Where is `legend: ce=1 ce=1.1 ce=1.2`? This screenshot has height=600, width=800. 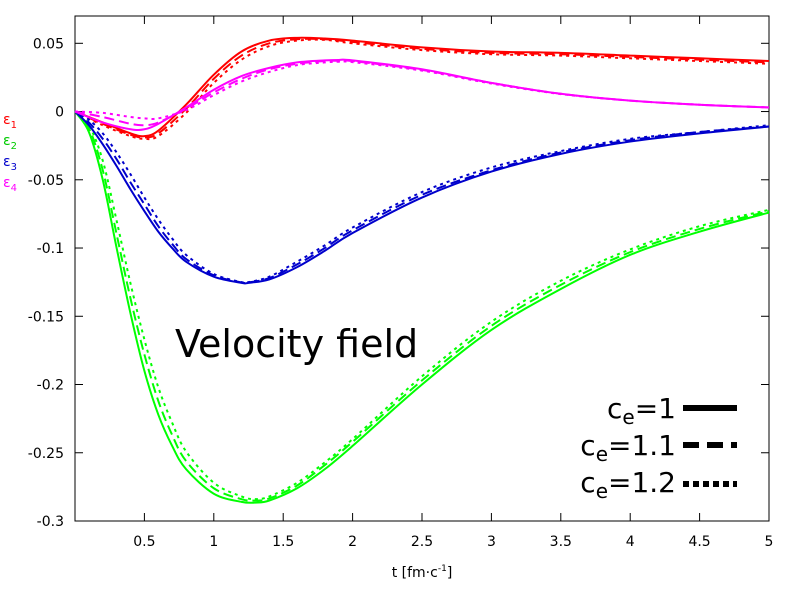
legend: ce=1 ce=1.1 ce=1.2 is located at coordinates (658, 447).